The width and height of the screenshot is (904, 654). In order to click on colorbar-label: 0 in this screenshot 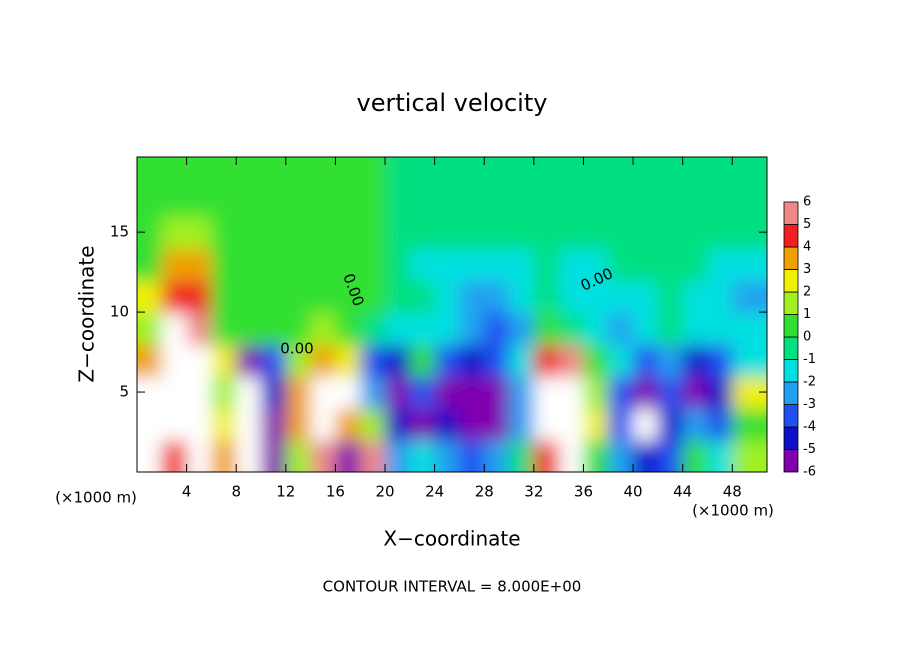, I will do `click(807, 337)`.